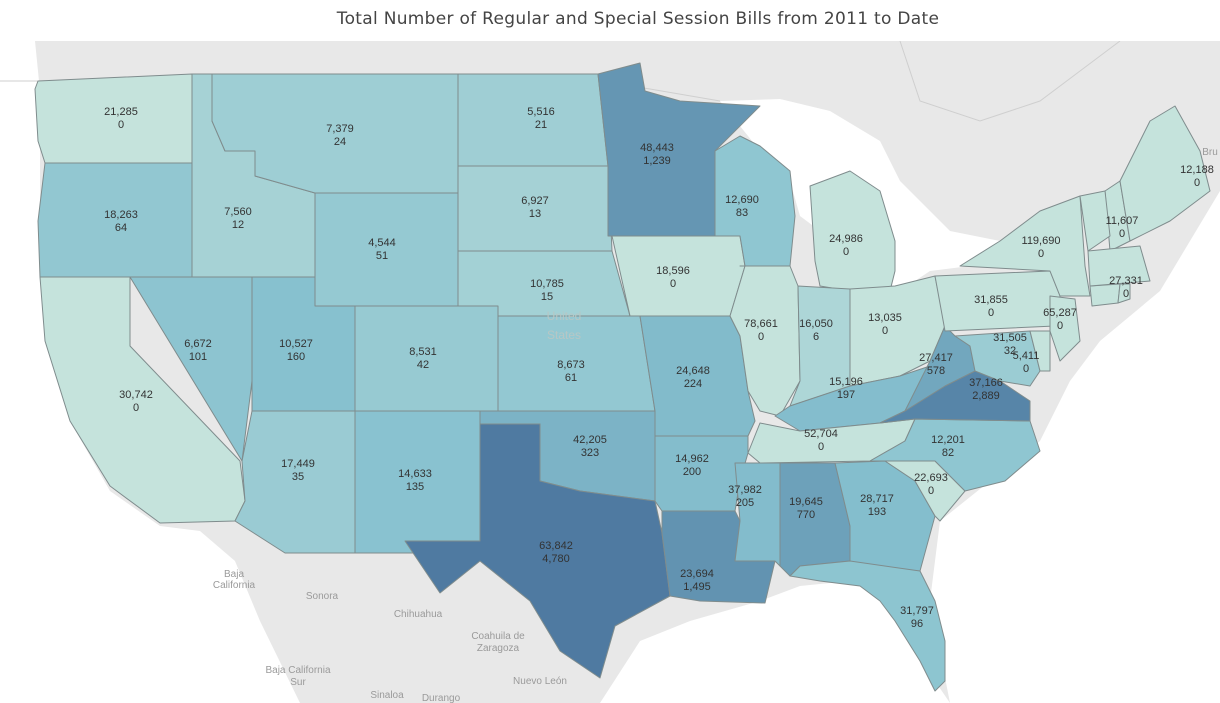 This screenshot has width=1220, height=703. I want to click on state-ar, so click(701, 473).